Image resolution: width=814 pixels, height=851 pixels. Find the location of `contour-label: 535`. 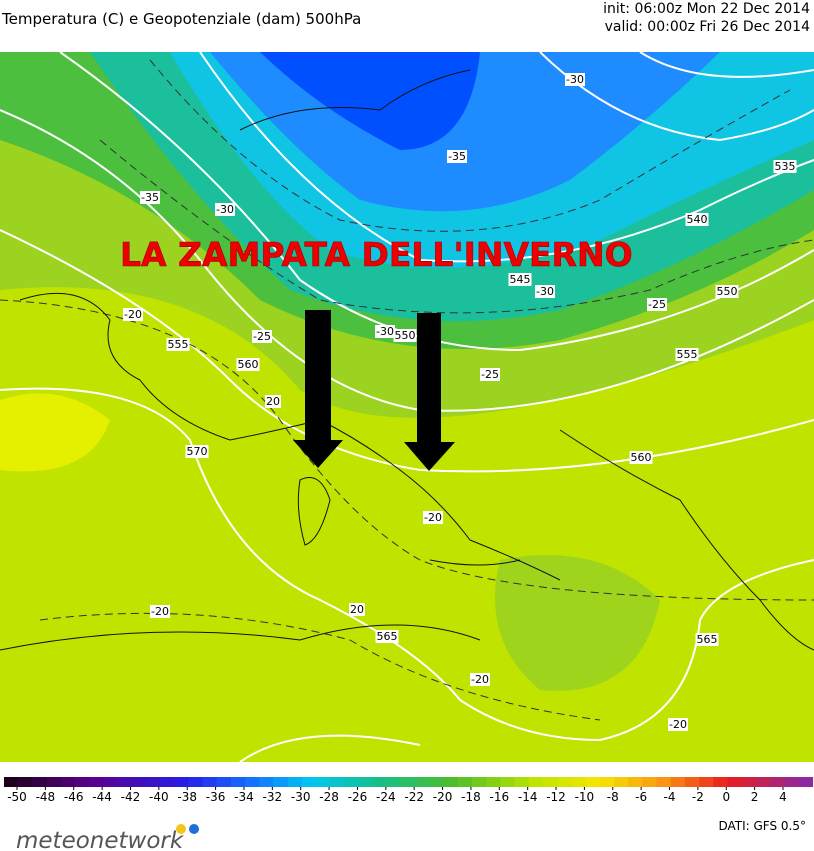

contour-label: 535 is located at coordinates (785, 166).